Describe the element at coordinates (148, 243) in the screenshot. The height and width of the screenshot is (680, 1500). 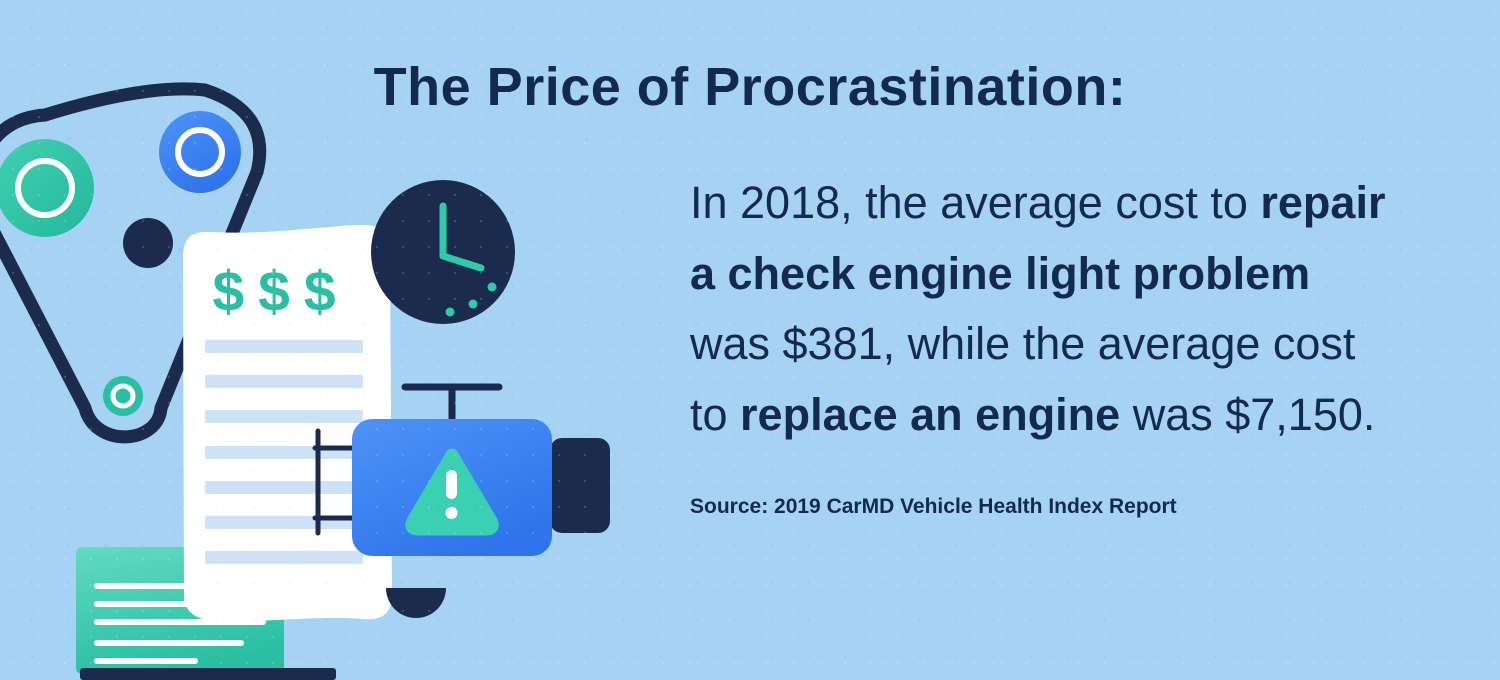
I see `idler-pulley` at that location.